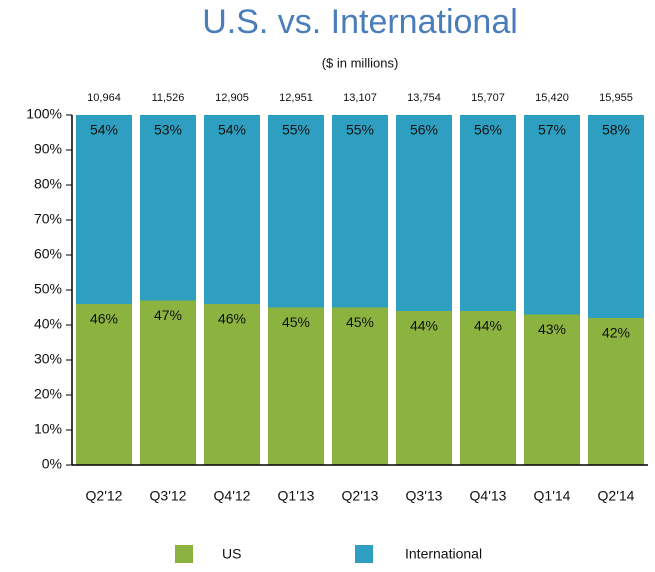  What do you see at coordinates (231, 554) in the screenshot?
I see `legend-label: US` at bounding box center [231, 554].